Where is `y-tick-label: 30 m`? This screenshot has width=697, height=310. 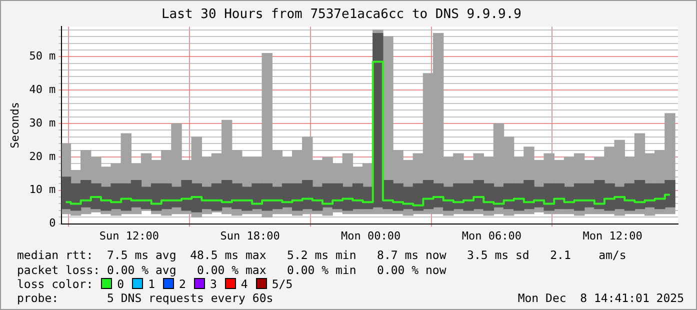 y-tick-label: 30 m is located at coordinates (42, 123).